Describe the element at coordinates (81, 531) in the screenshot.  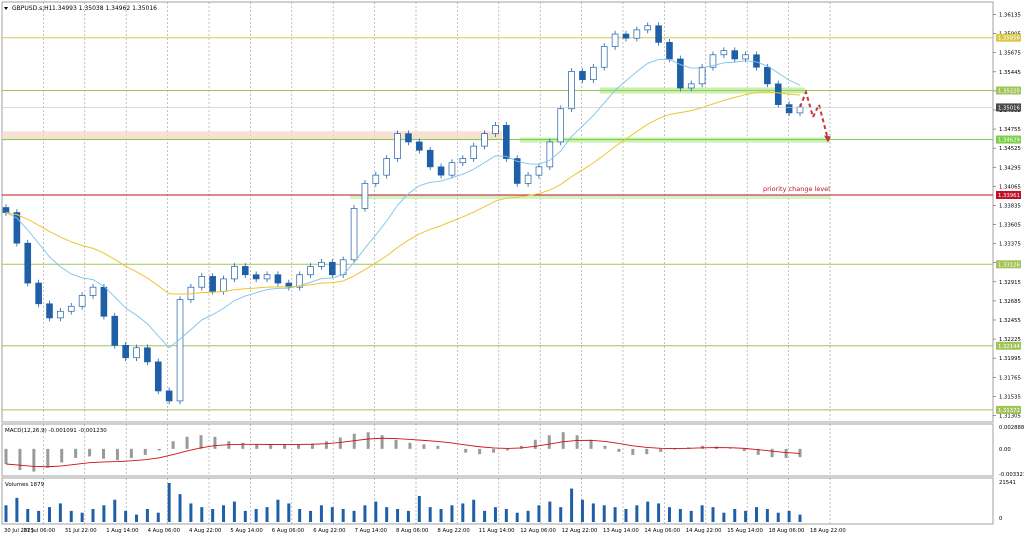
I see `time-tick-label: 31 Jul 22:00` at that location.